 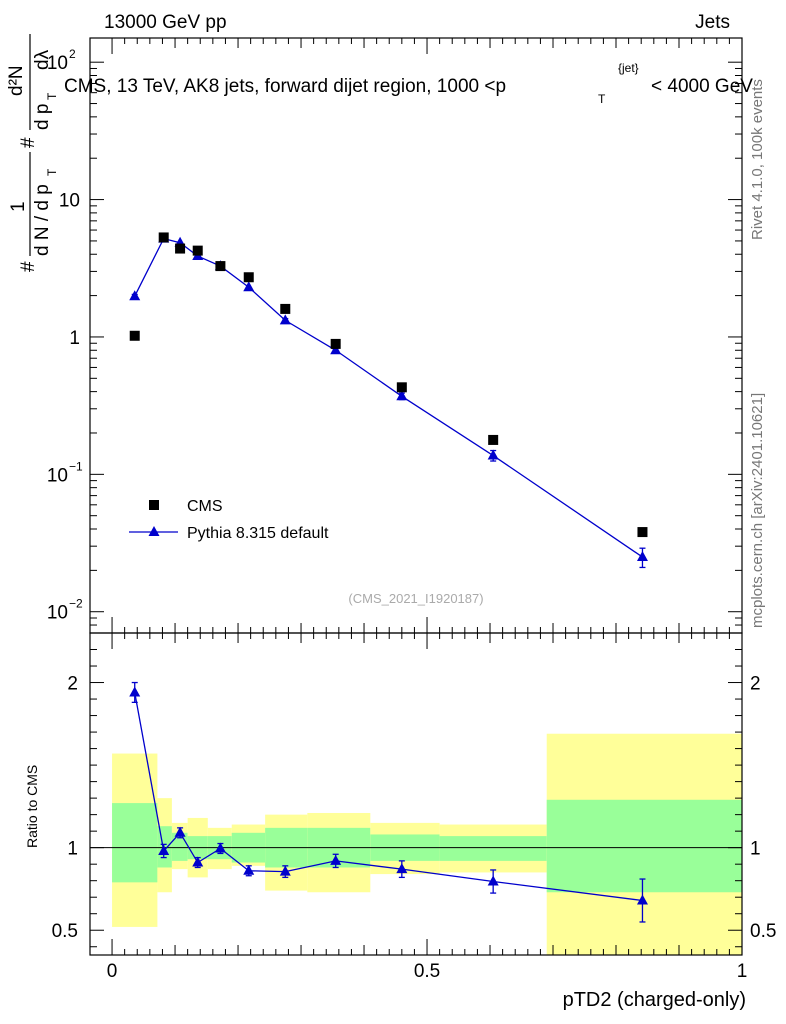 What do you see at coordinates (702, 86) in the screenshot?
I see `title-suffix: < 4000 GeV` at bounding box center [702, 86].